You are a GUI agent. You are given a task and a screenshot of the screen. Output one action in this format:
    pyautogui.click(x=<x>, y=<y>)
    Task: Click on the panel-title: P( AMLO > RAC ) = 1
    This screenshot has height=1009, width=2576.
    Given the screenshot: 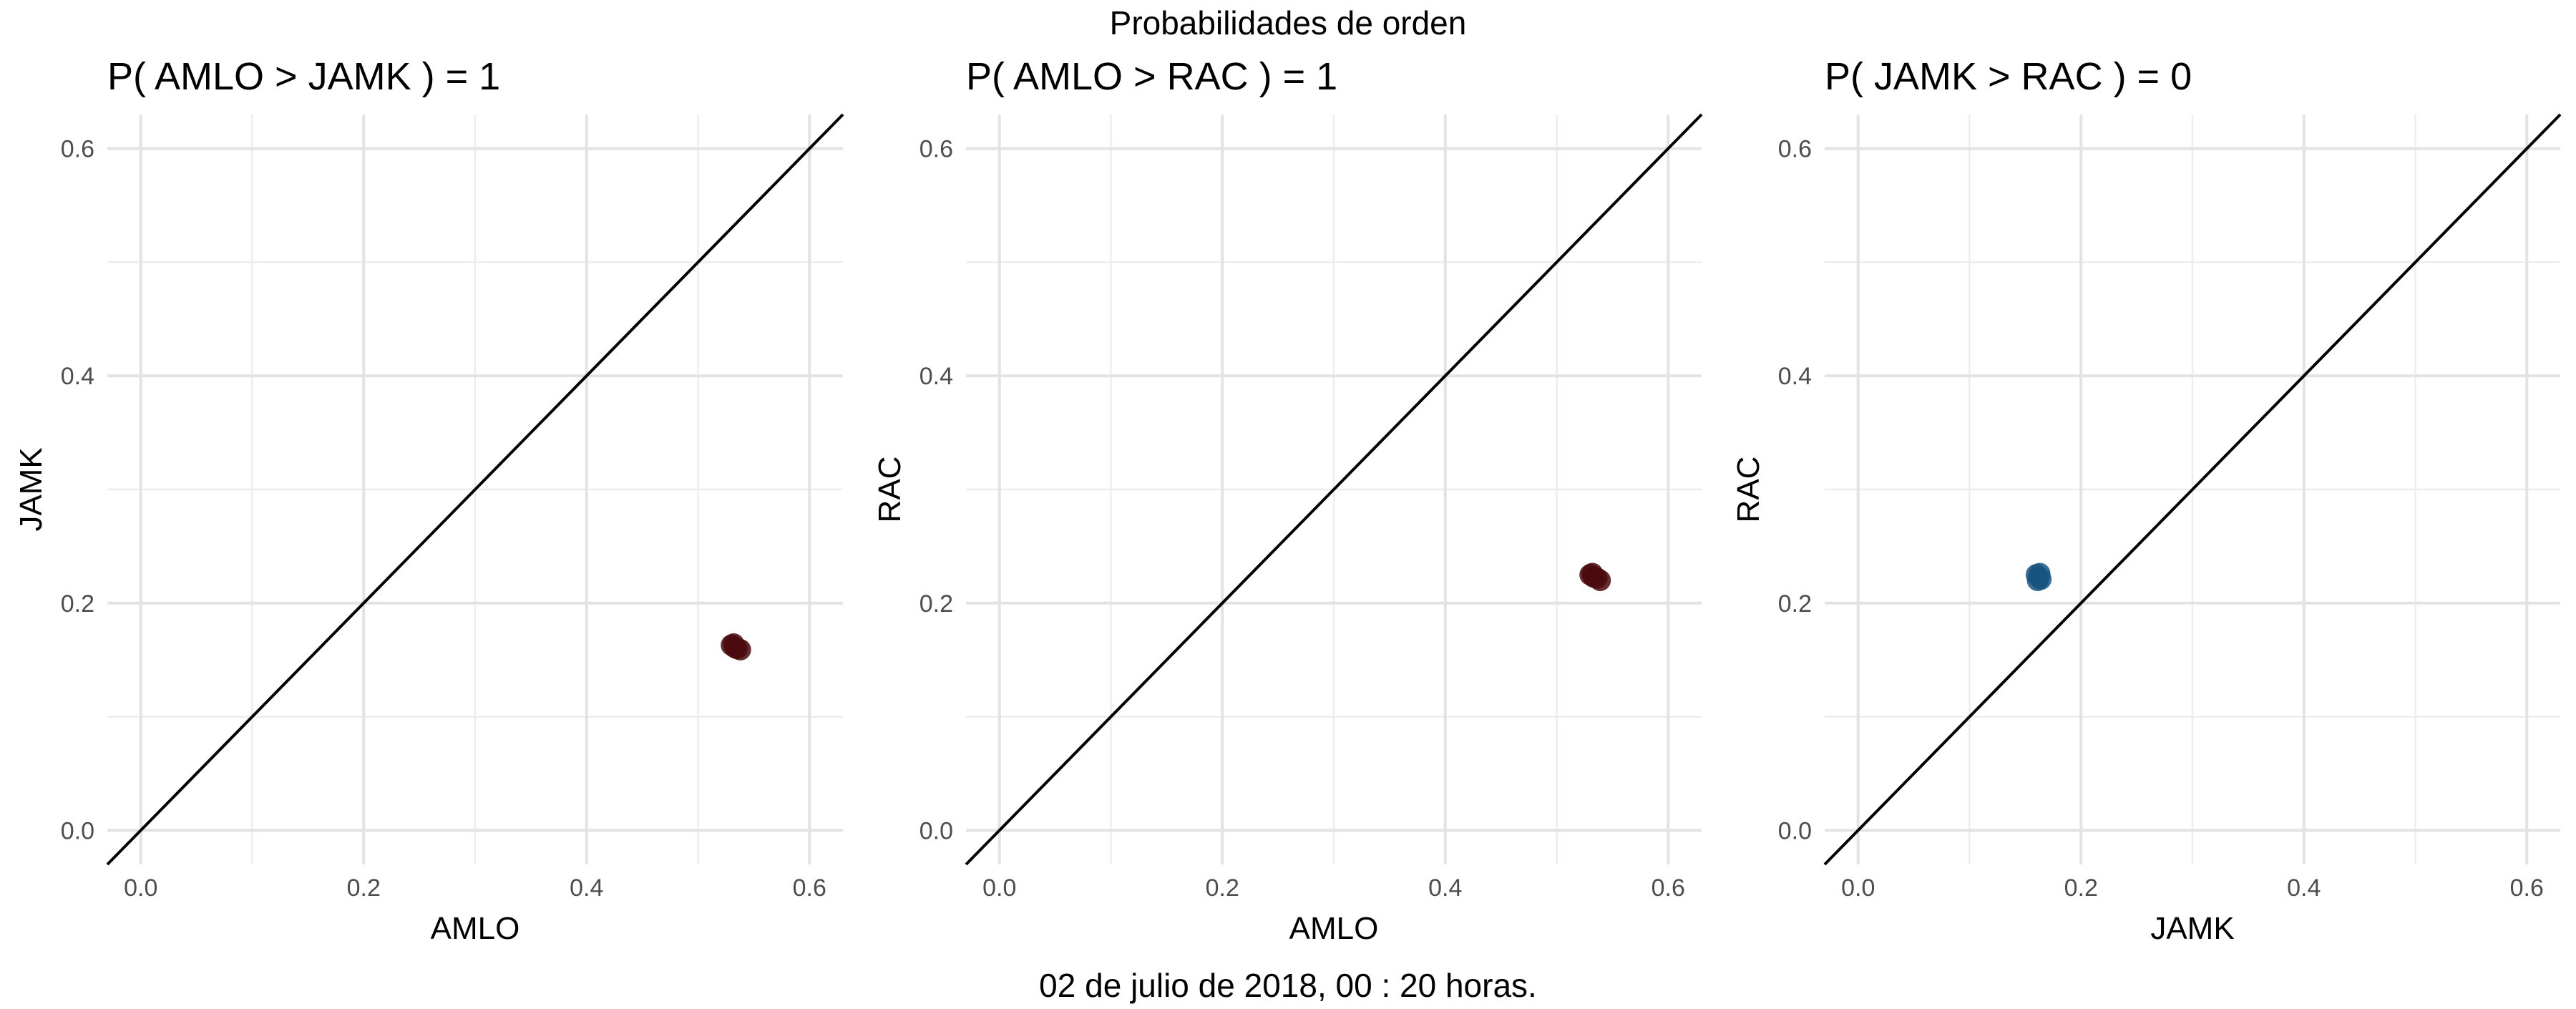 What is the action you would take?
    pyautogui.click(x=1151, y=76)
    